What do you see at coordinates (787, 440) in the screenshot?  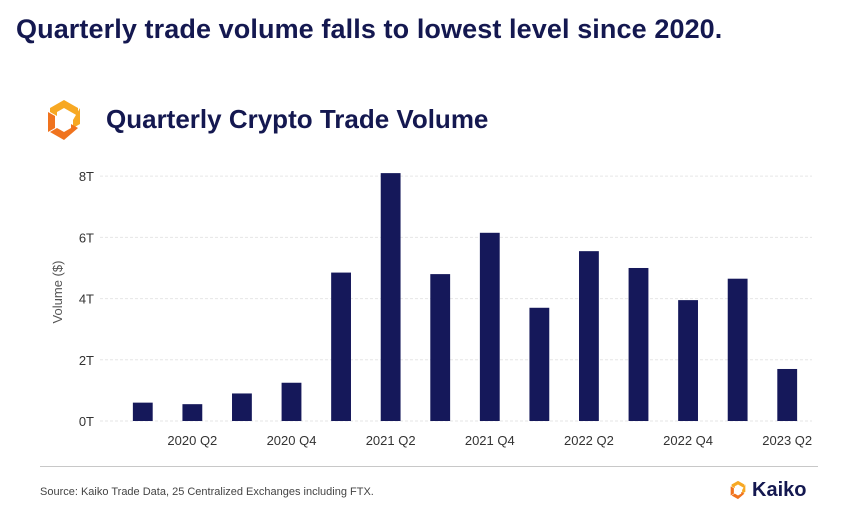 I see `x-tick-label: 2023 Q2` at bounding box center [787, 440].